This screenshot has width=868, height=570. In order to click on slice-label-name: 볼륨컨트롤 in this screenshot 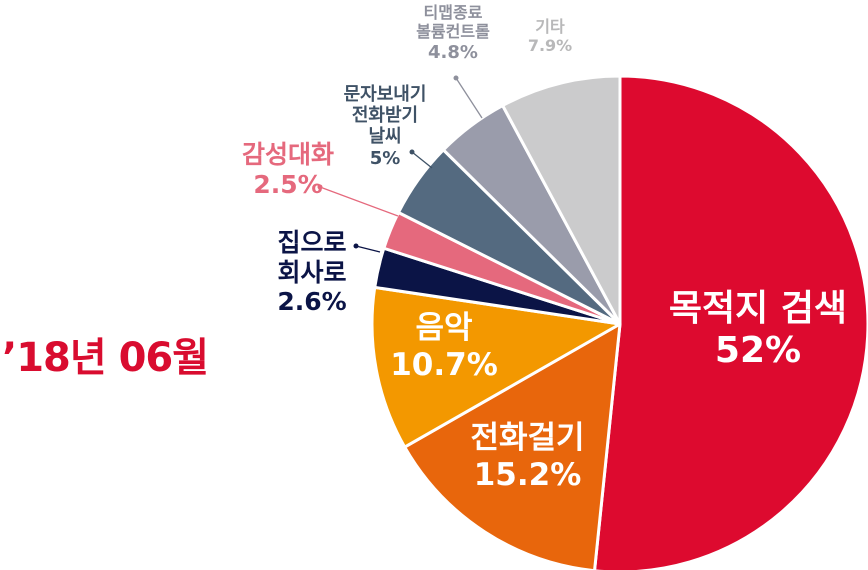, I will do `click(453, 31)`.